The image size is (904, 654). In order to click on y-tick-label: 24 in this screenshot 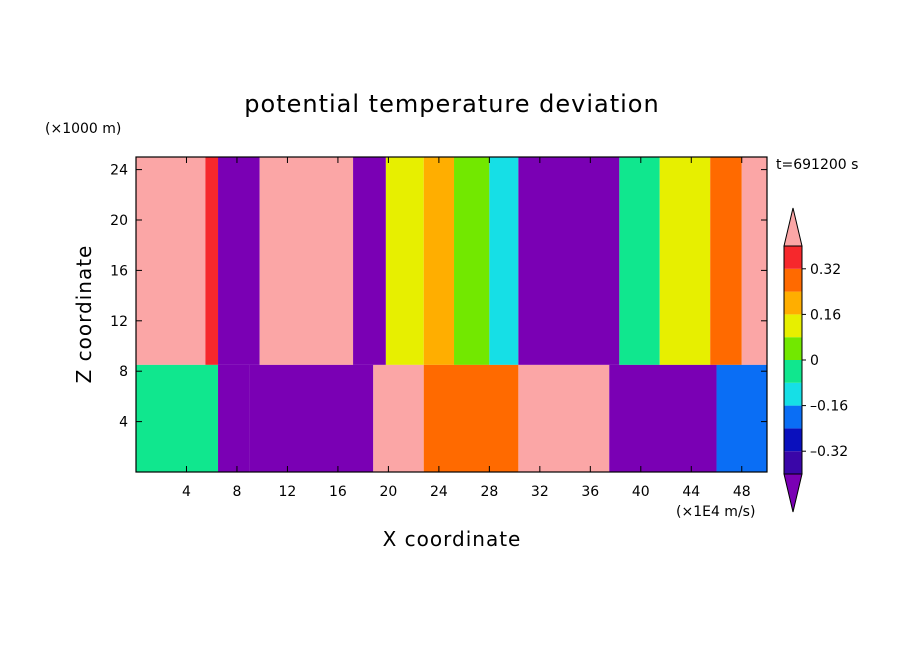, I will do `click(119, 171)`.